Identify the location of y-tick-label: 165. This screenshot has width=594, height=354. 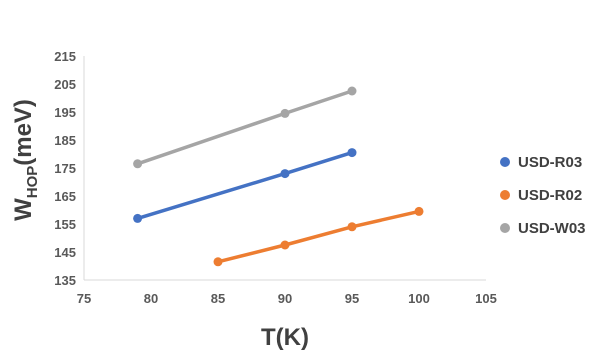
(65, 196).